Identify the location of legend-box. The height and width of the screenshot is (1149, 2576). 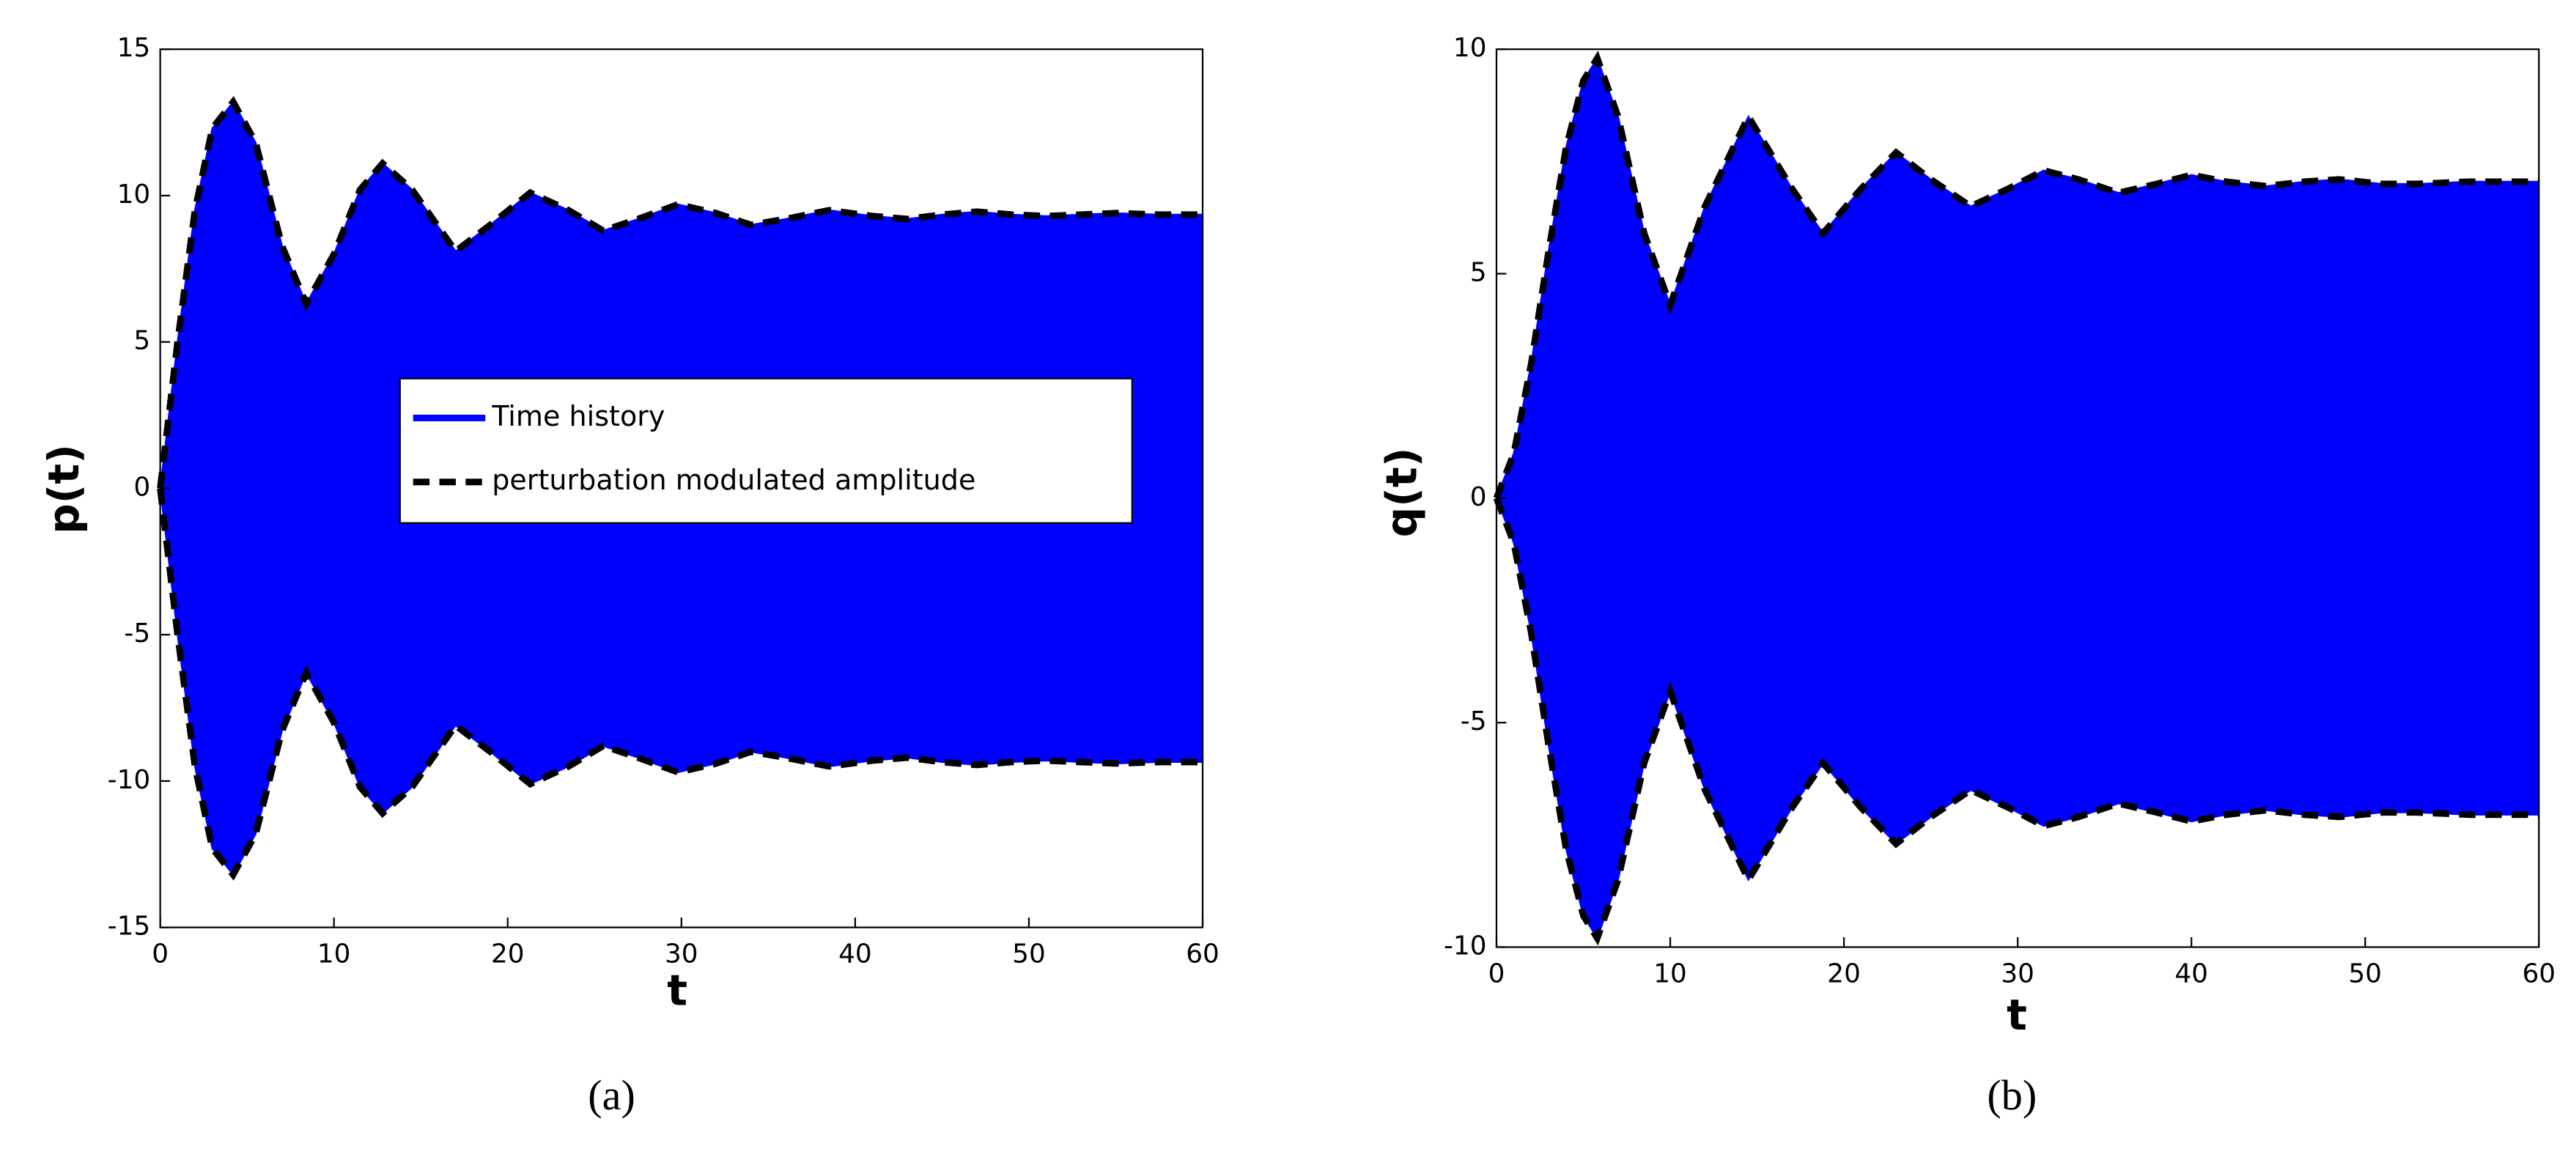
(766, 450).